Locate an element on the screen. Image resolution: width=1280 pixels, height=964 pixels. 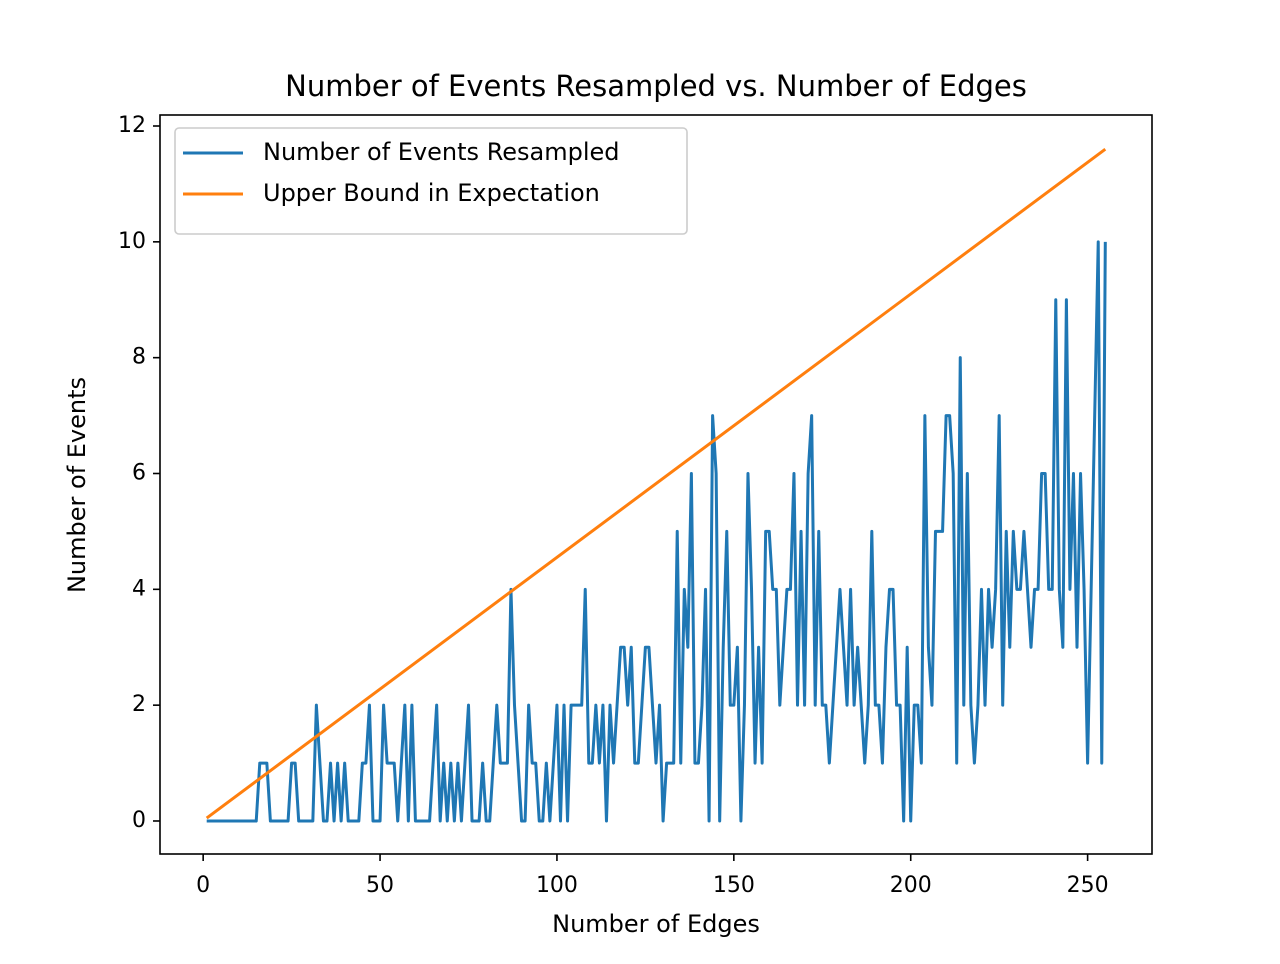
y-tick-label: 2 is located at coordinates (139, 704).